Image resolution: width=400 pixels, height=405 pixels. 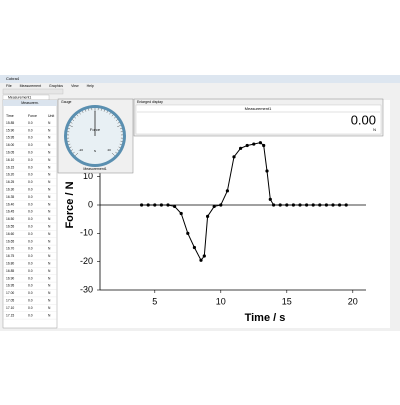 I want to click on table-cell: 17.10, so click(x=10, y=308).